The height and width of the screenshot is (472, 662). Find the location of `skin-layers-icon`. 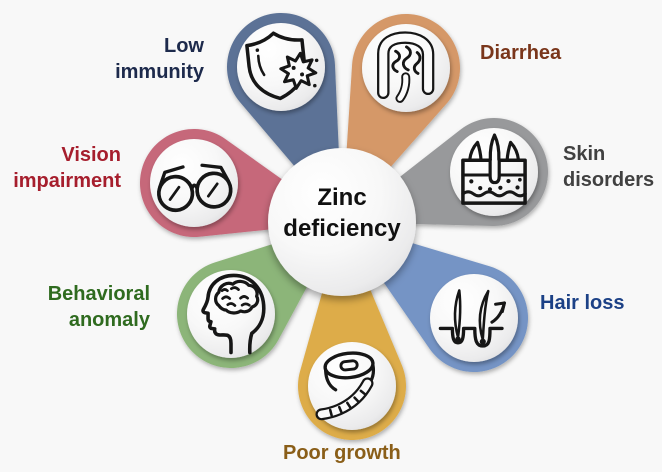

skin-layers-icon is located at coordinates (494, 169).